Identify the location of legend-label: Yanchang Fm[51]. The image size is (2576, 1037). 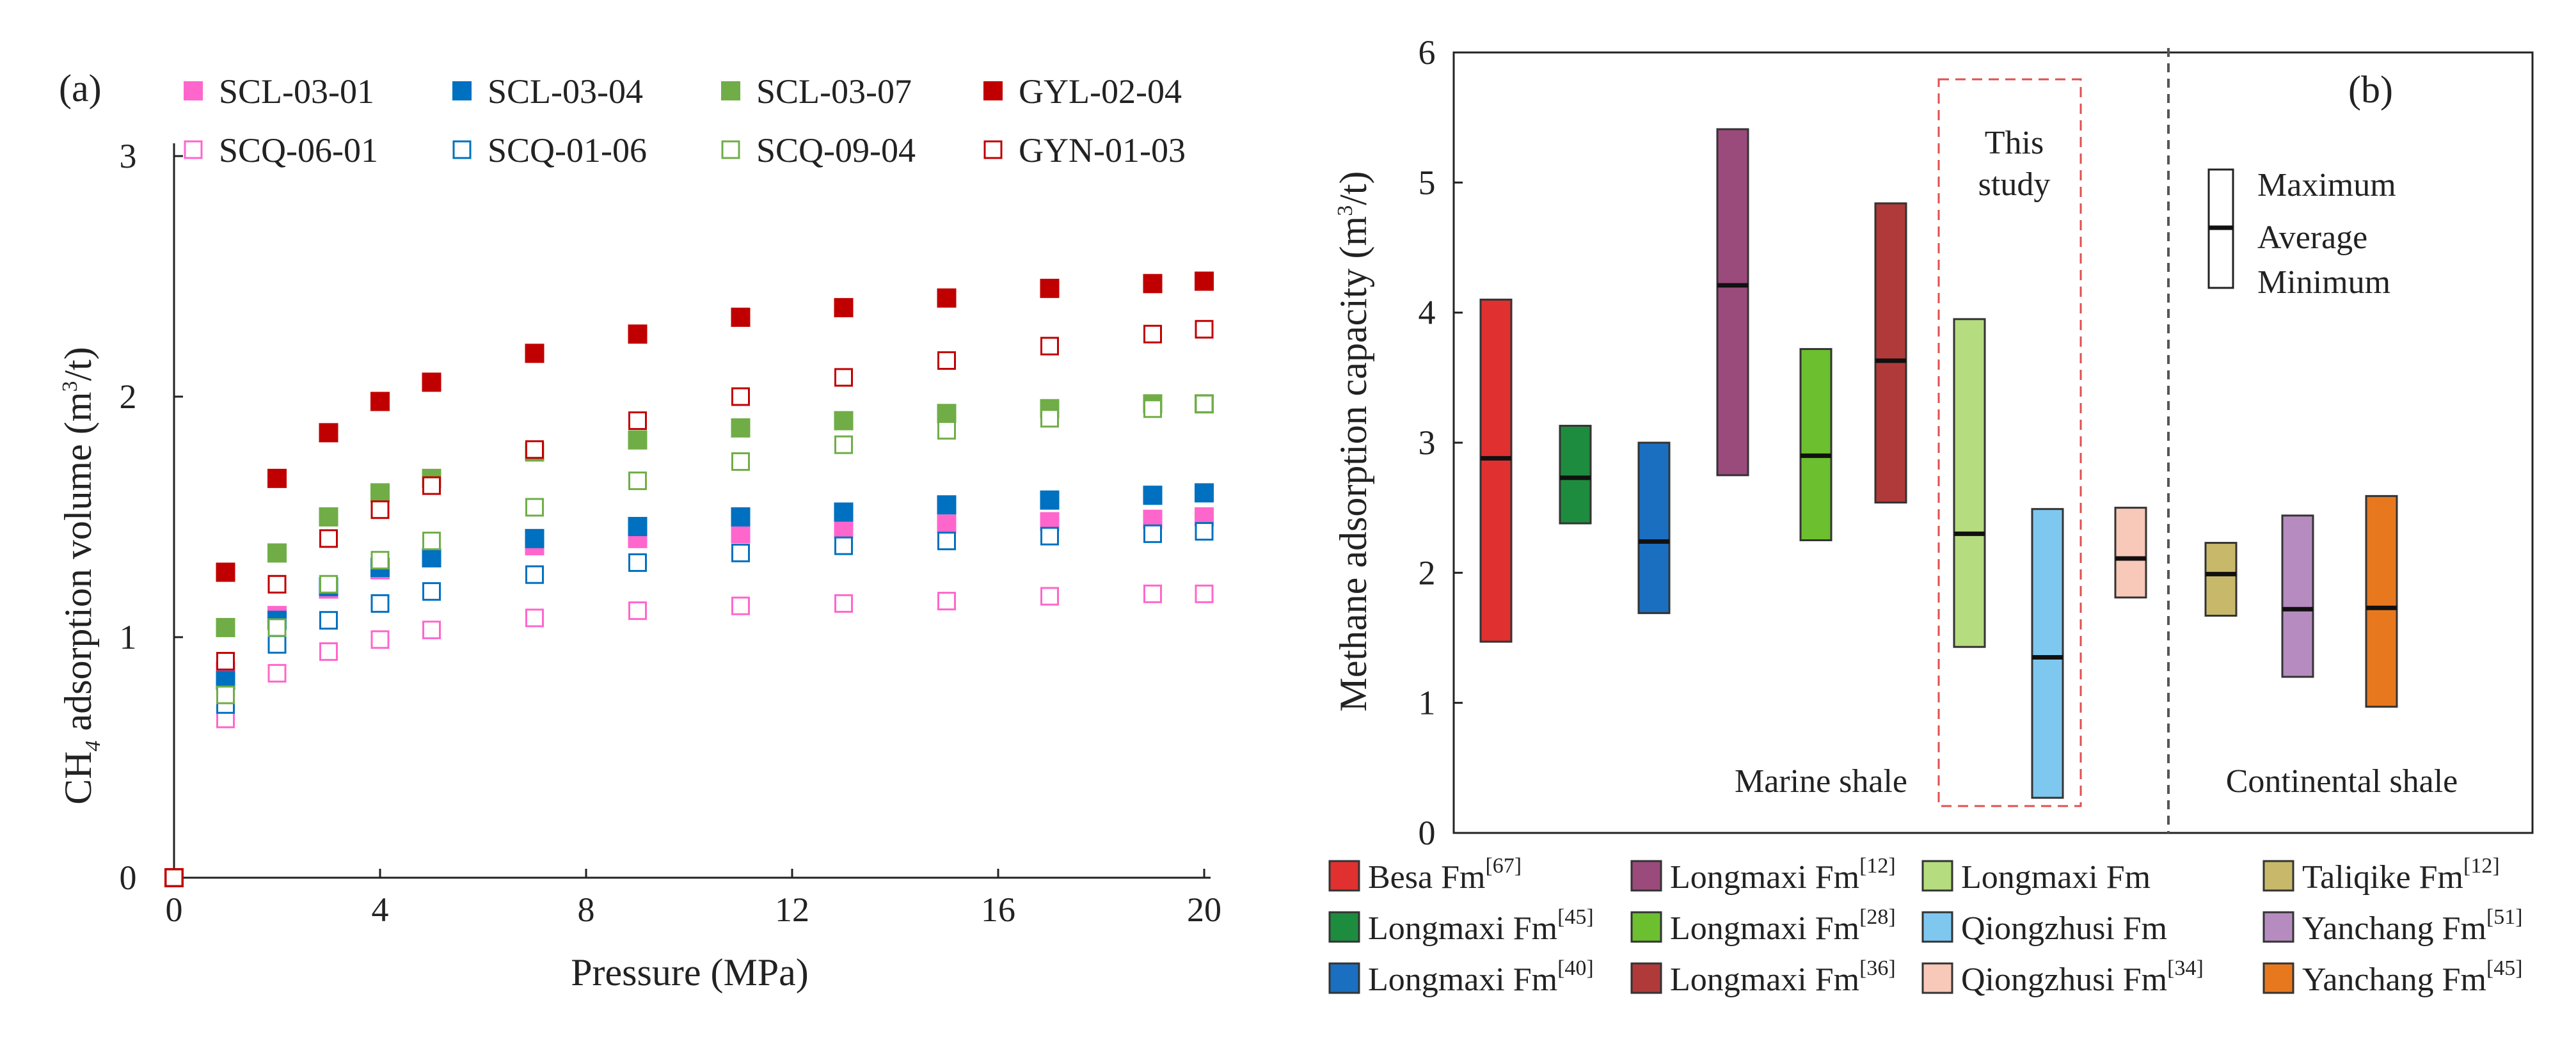
(2412, 926).